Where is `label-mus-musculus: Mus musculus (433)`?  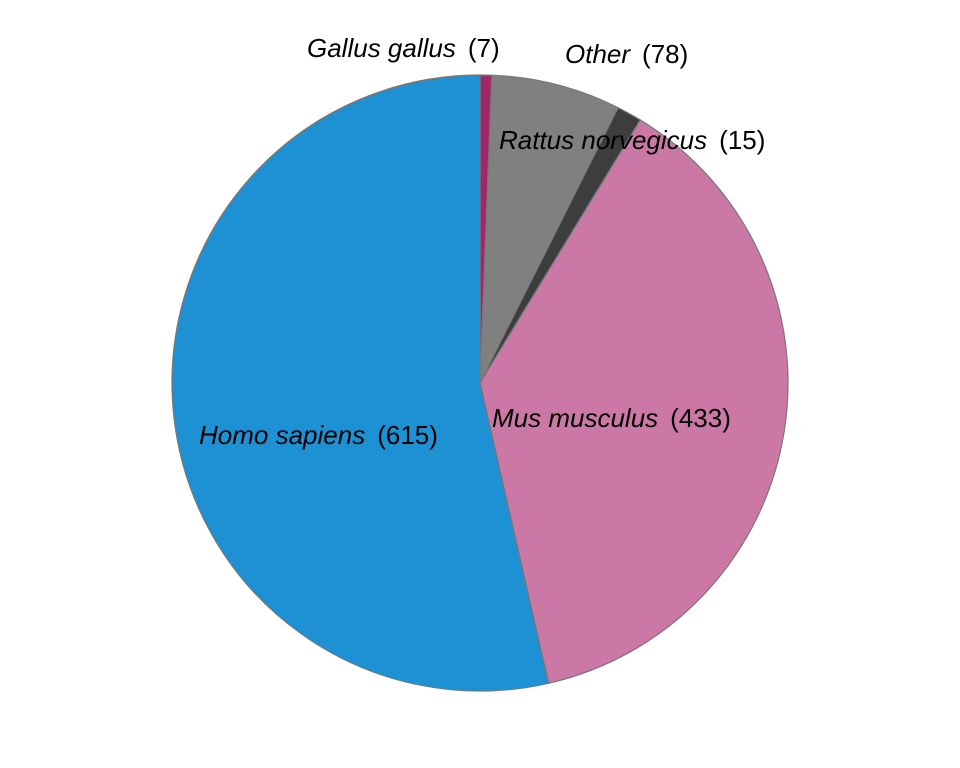 label-mus-musculus: Mus musculus (433) is located at coordinates (611, 418).